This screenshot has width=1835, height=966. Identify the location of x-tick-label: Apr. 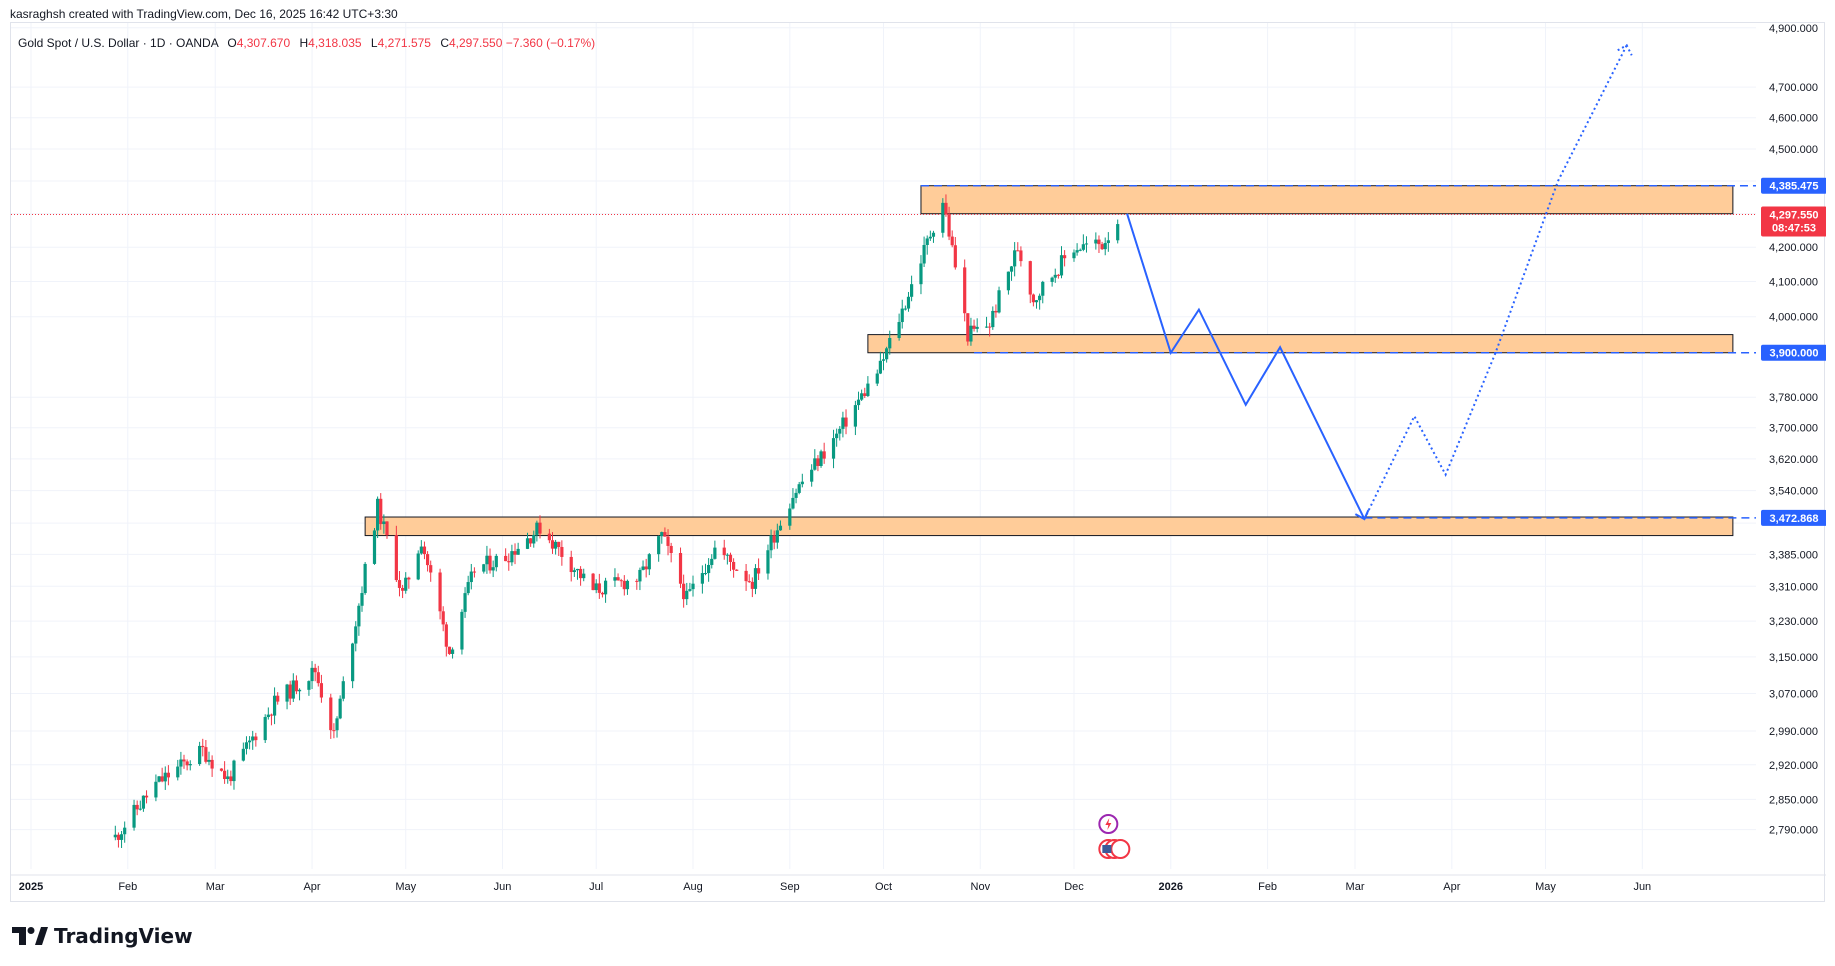
(1451, 887).